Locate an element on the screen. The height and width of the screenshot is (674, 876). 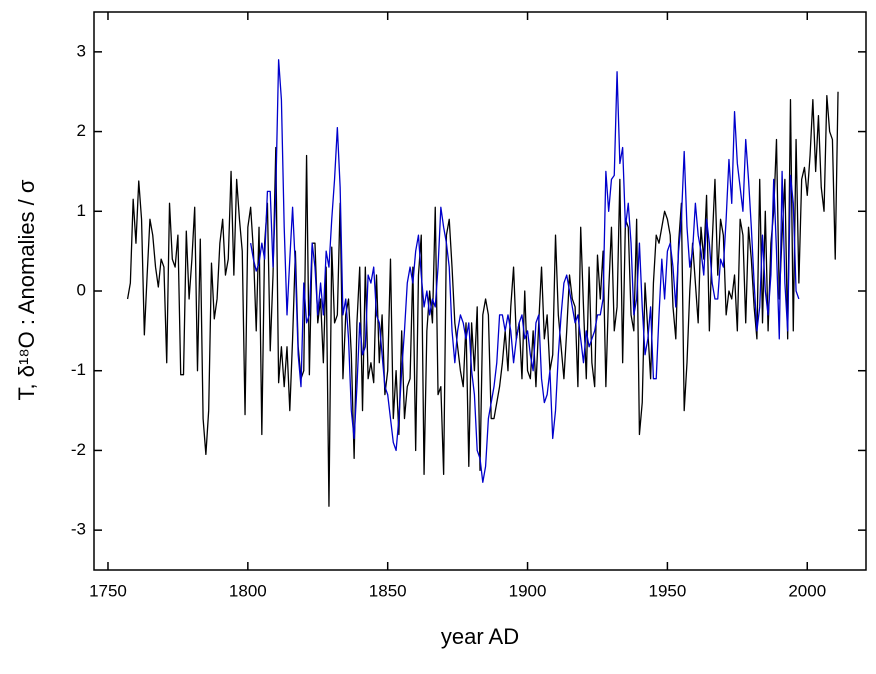
x-tick-label: 1900 is located at coordinates (528, 590).